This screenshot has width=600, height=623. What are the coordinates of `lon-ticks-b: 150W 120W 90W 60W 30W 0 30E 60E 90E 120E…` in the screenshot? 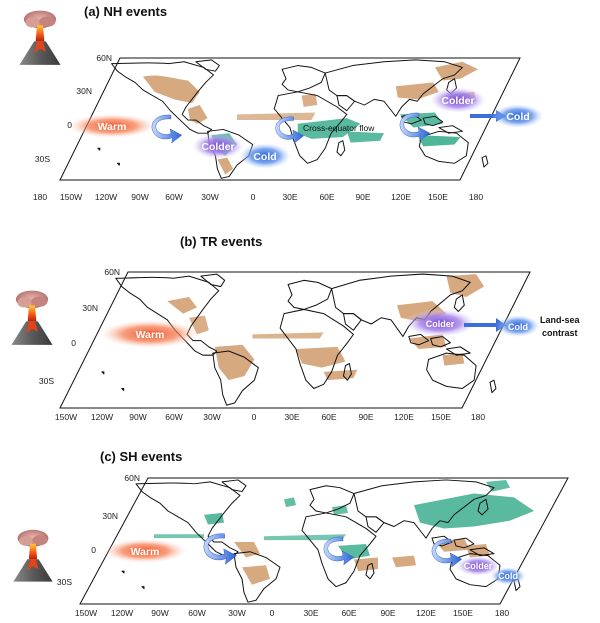 It's located at (270, 417).